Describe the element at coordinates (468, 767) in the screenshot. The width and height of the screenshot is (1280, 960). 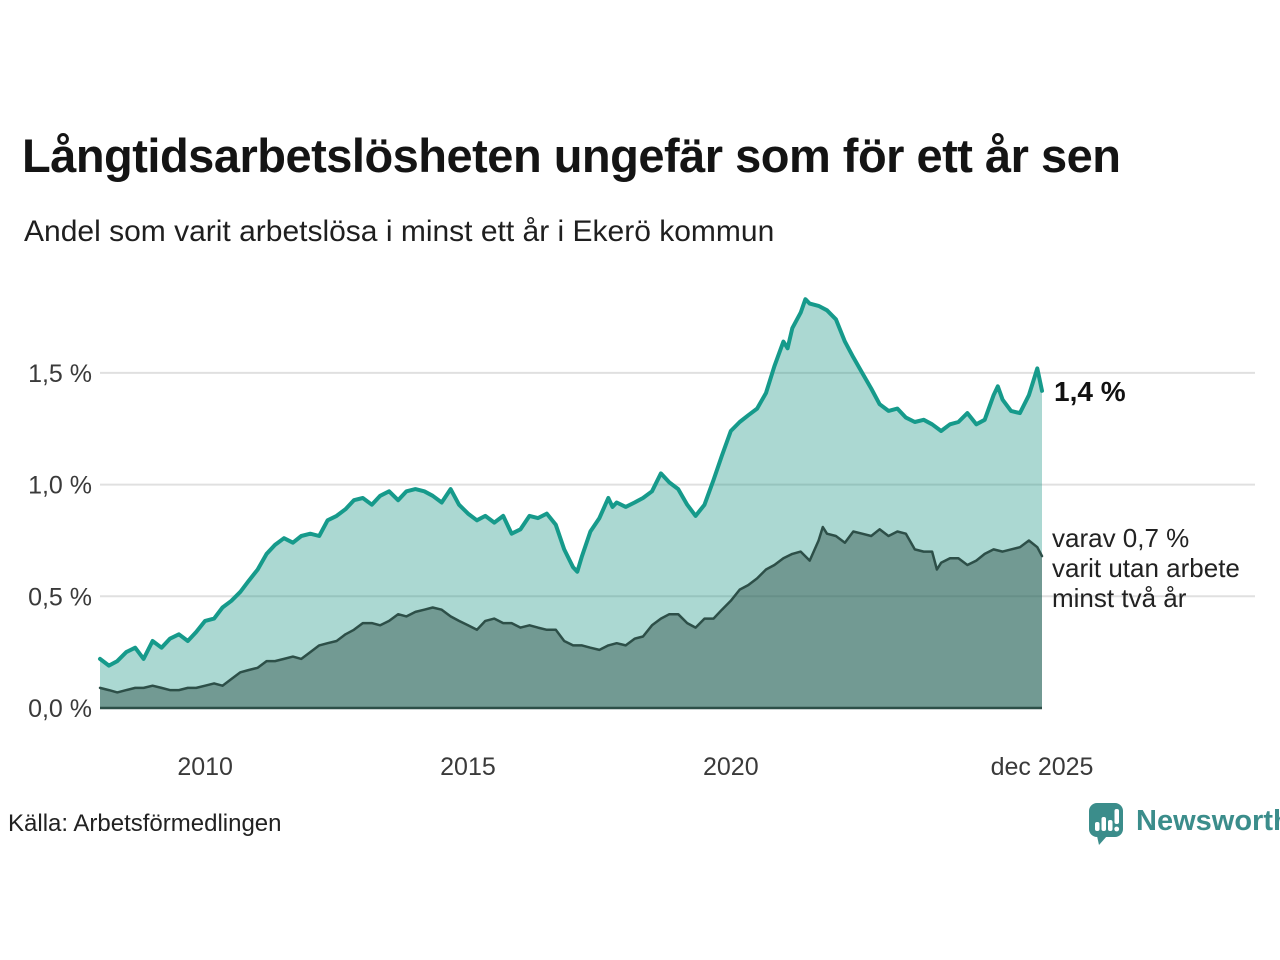
I see `svg-text: 2015` at that location.